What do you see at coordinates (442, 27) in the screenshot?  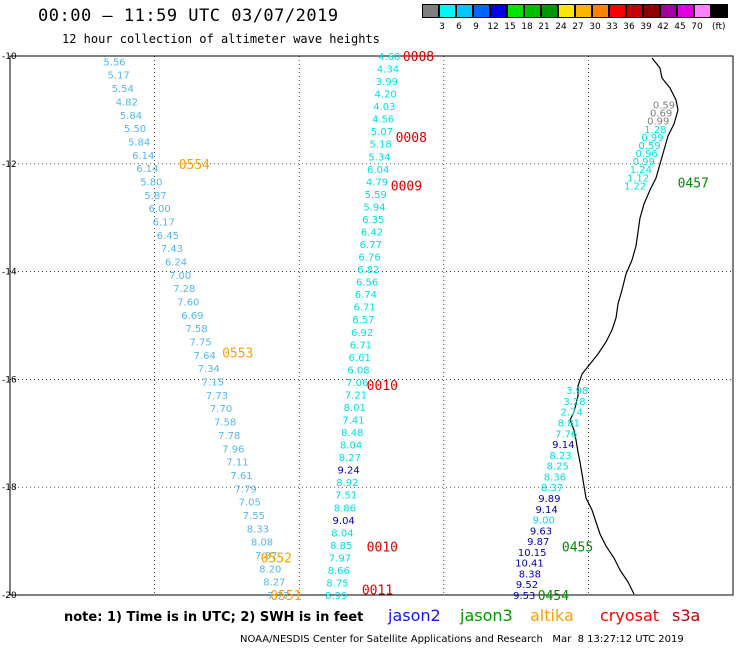 I see `colorbar-label: 3` at bounding box center [442, 27].